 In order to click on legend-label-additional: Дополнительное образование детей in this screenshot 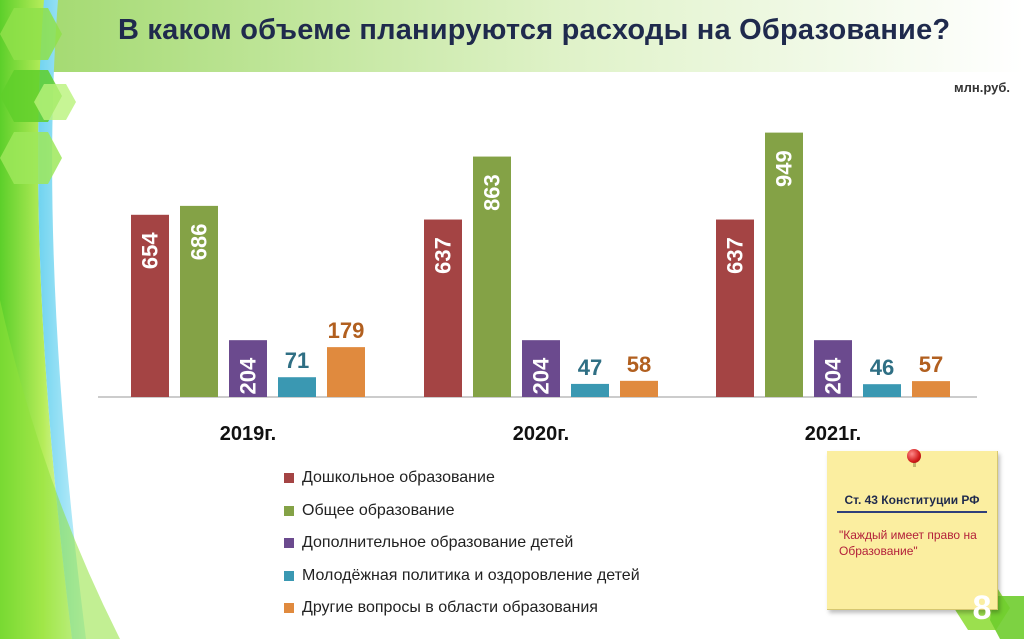, I will do `click(438, 543)`.